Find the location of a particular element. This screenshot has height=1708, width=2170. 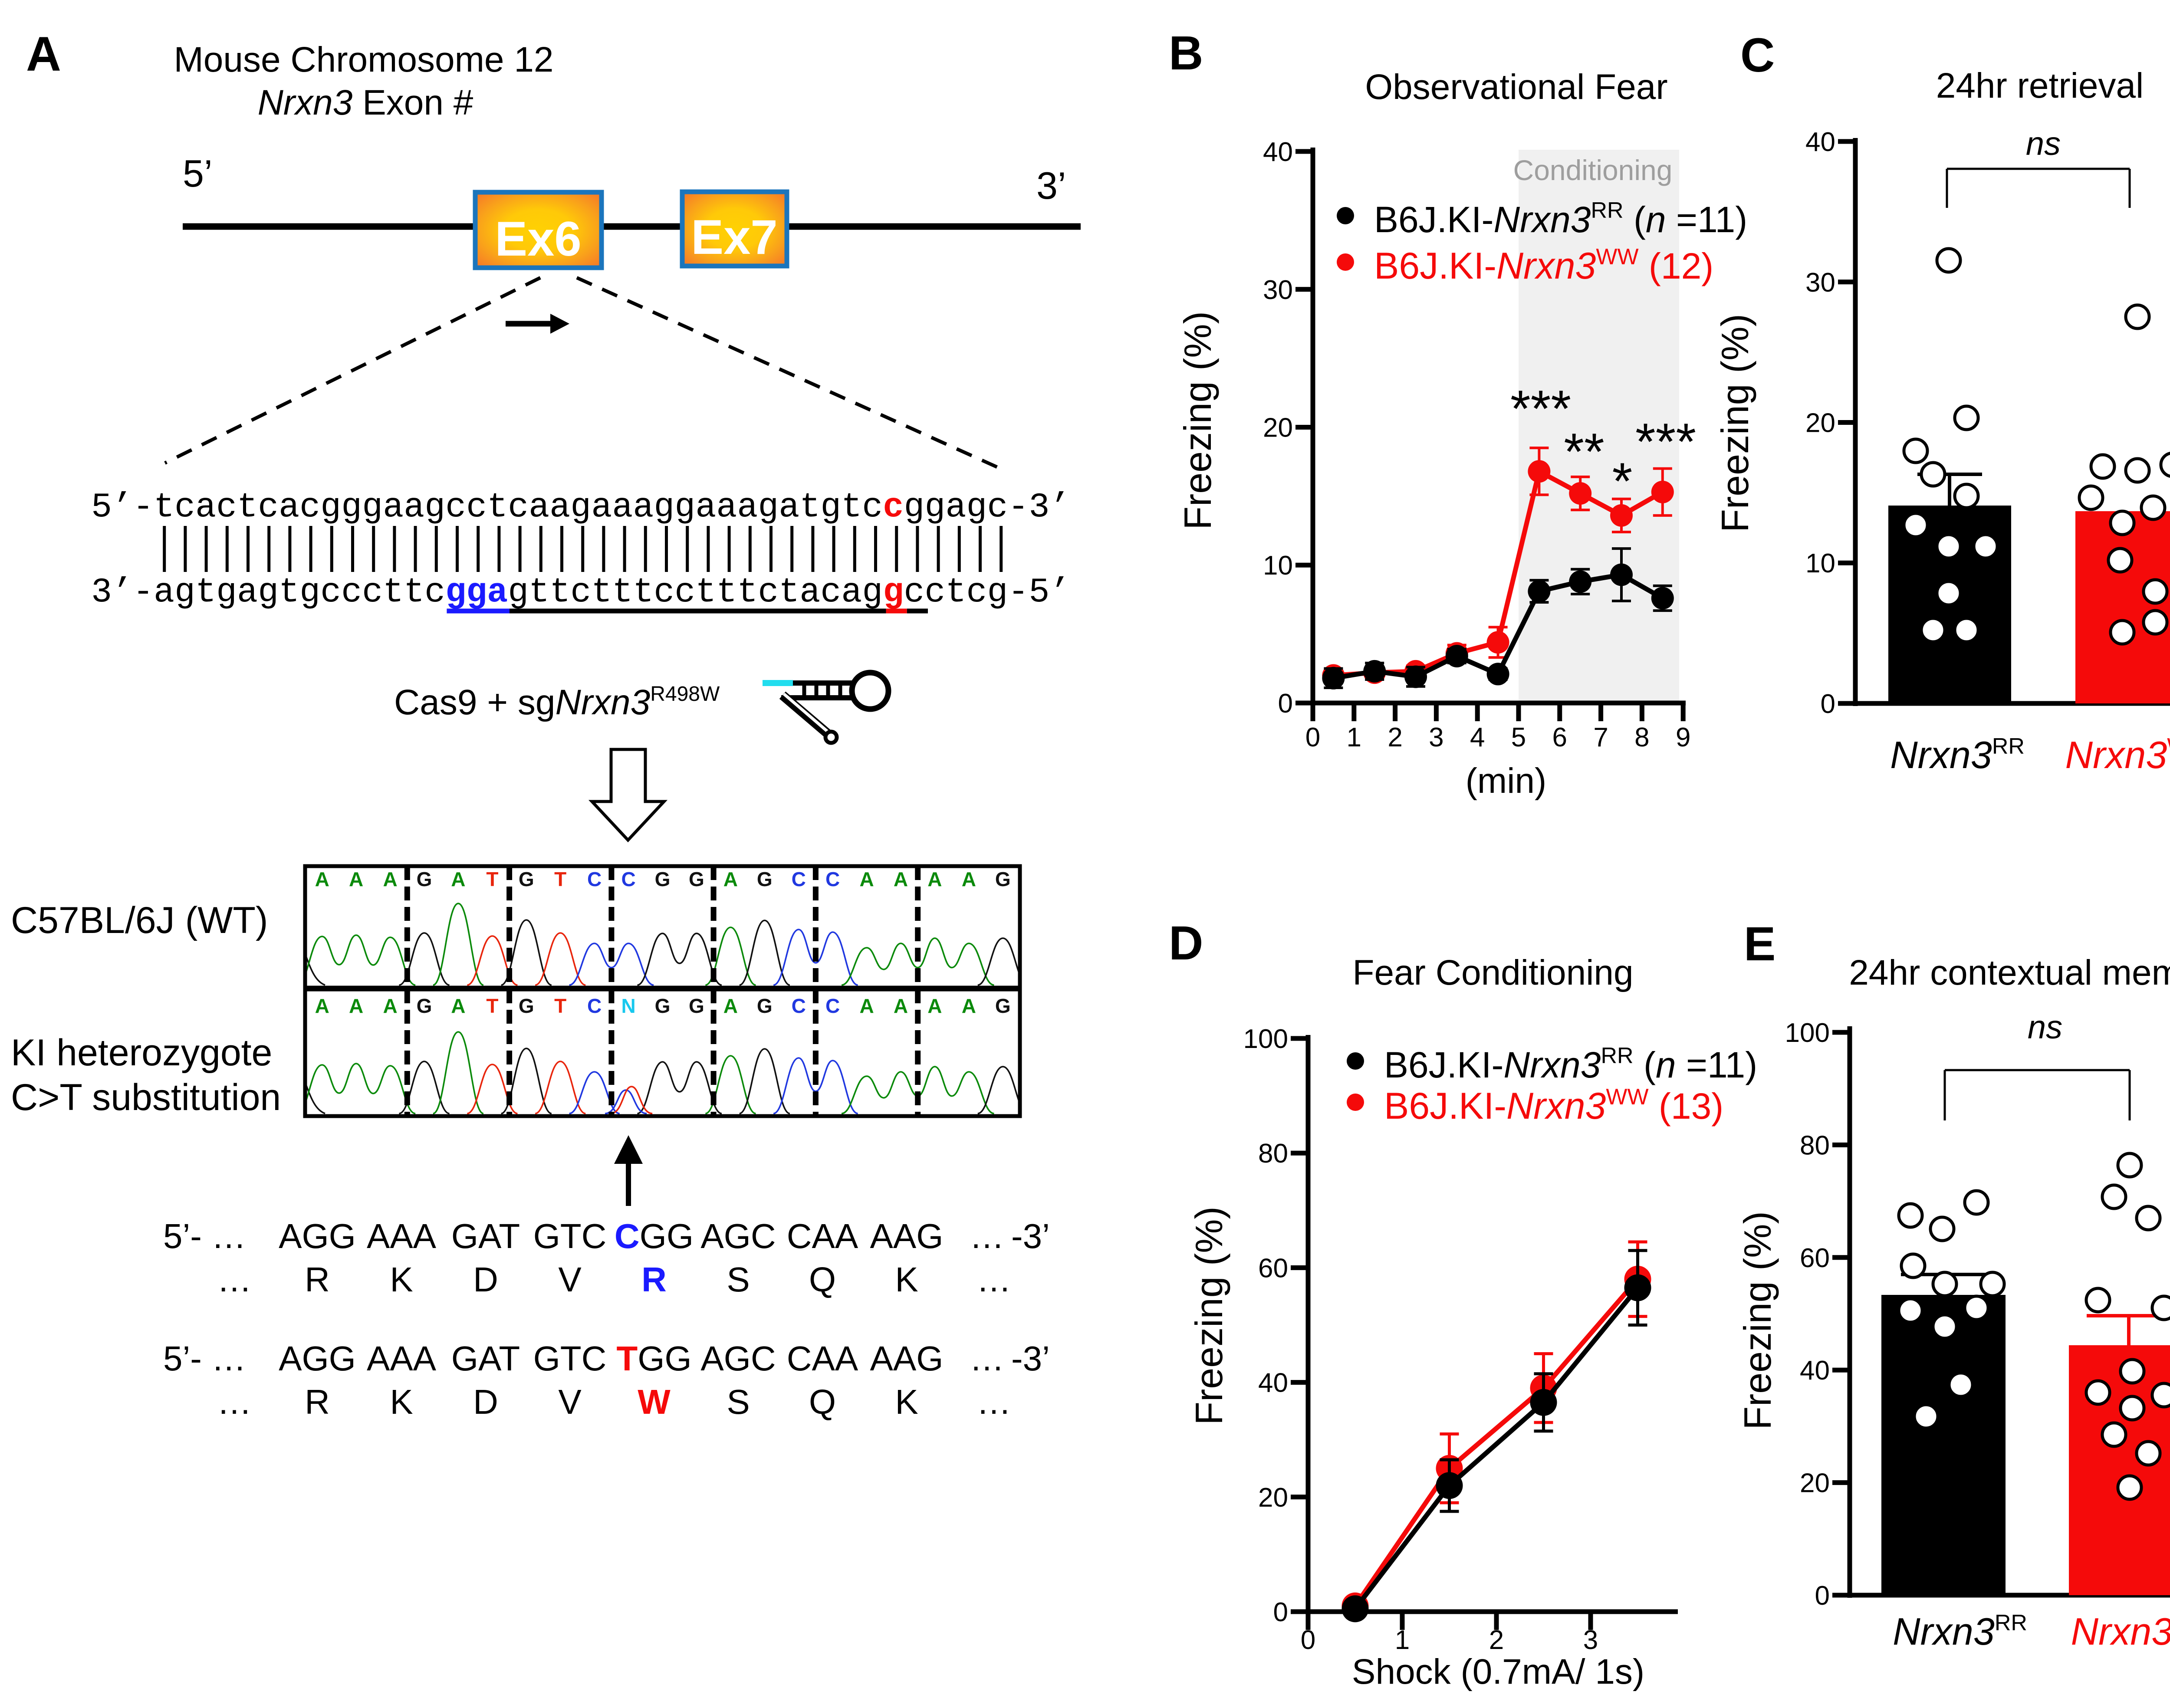

svg-text: B6J.KI-Nrxn3WW (13) is located at coordinates (1553, 1105).